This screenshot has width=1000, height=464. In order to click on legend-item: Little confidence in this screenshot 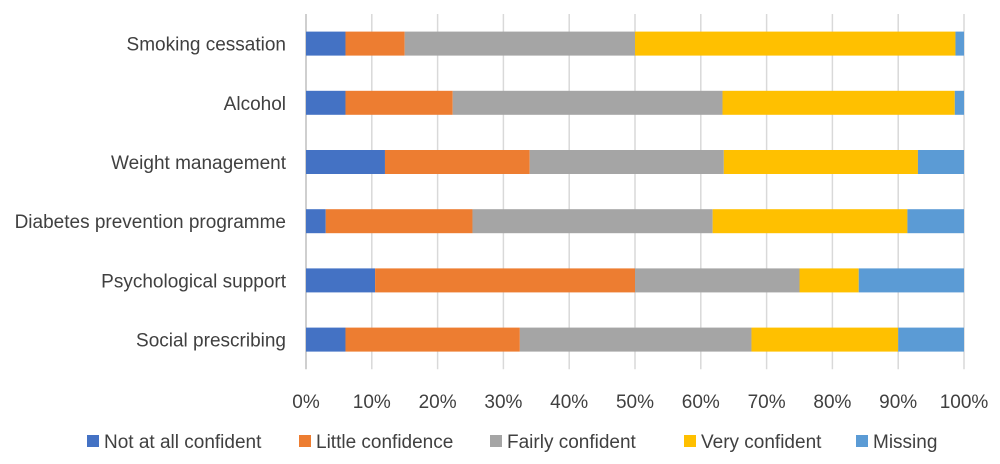, I will do `click(376, 442)`.